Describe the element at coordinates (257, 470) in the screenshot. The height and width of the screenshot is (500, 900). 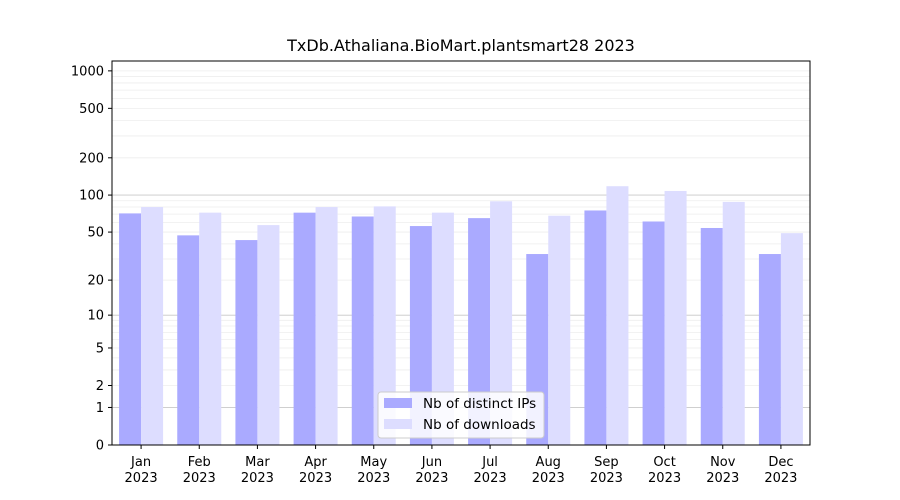
I see `x-tick-label: Mar 2023` at that location.